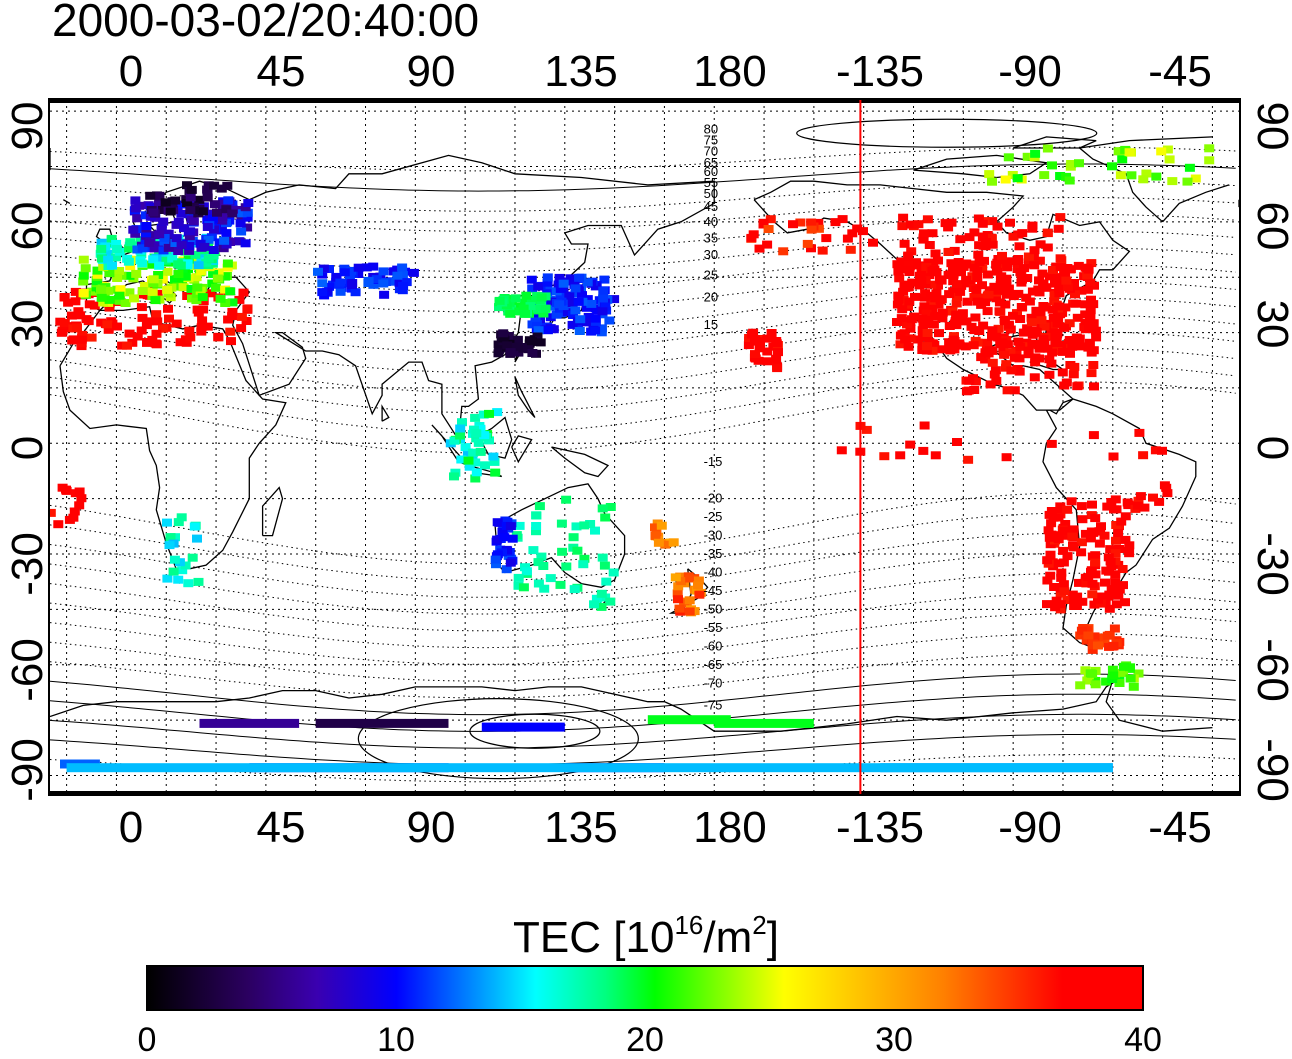 Image resolution: width=1292 pixels, height=1059 pixels. Describe the element at coordinates (1270, 226) in the screenshot. I see `right-y-tick: 60` at that location.